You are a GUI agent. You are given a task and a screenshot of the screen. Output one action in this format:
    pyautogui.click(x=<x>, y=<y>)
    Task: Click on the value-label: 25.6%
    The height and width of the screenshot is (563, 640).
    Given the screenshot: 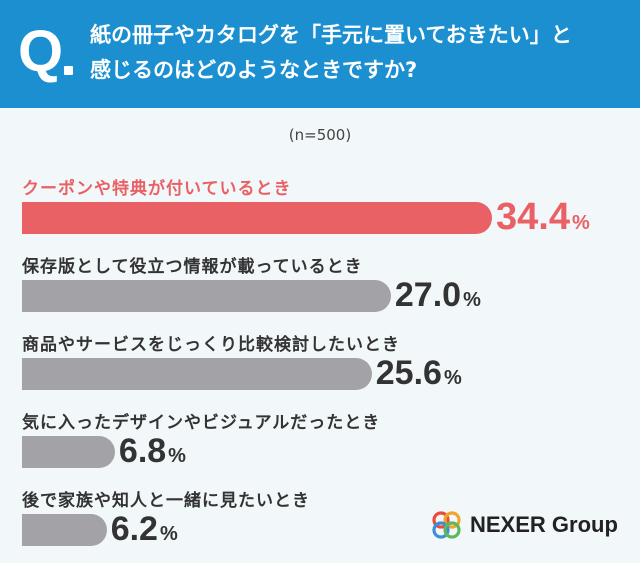 What is the action you would take?
    pyautogui.click(x=419, y=373)
    